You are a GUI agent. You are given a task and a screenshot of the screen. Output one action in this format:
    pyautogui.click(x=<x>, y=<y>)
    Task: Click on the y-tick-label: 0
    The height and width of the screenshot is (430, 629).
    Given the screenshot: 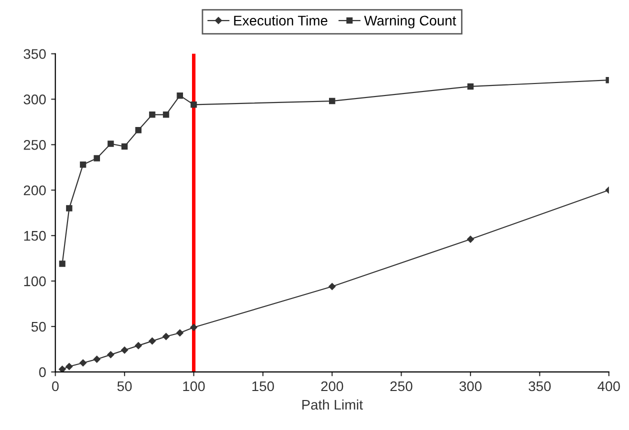 What is the action you would take?
    pyautogui.click(x=42, y=372)
    